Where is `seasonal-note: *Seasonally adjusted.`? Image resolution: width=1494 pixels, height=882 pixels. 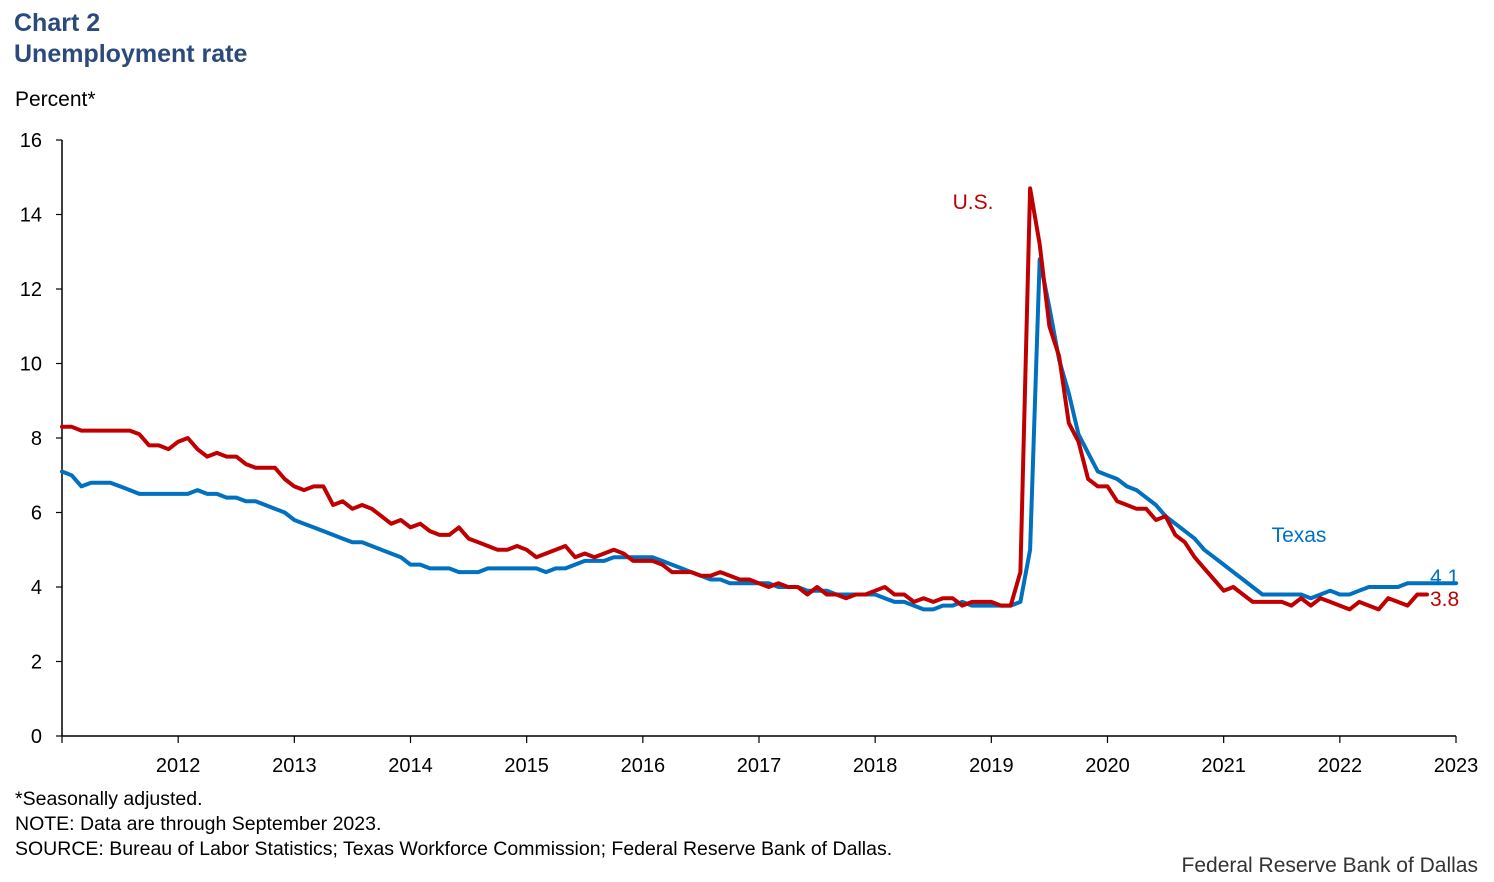
seasonal-note: *Seasonally adjusted. is located at coordinates (109, 799).